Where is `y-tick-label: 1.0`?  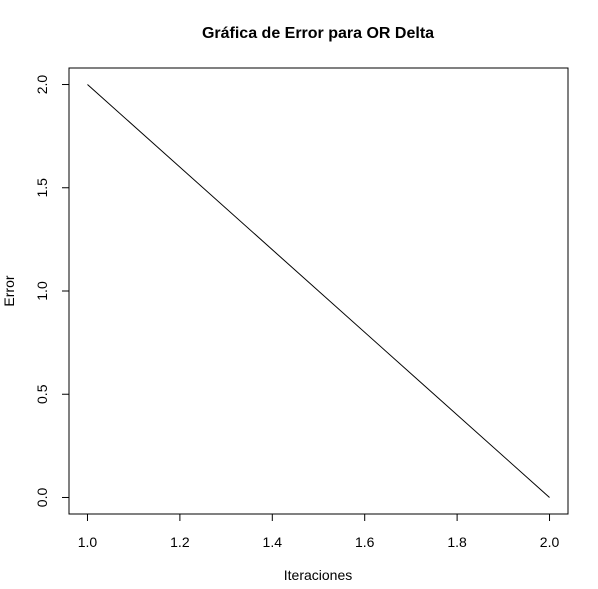
y-tick-label: 1.0 is located at coordinates (42, 291).